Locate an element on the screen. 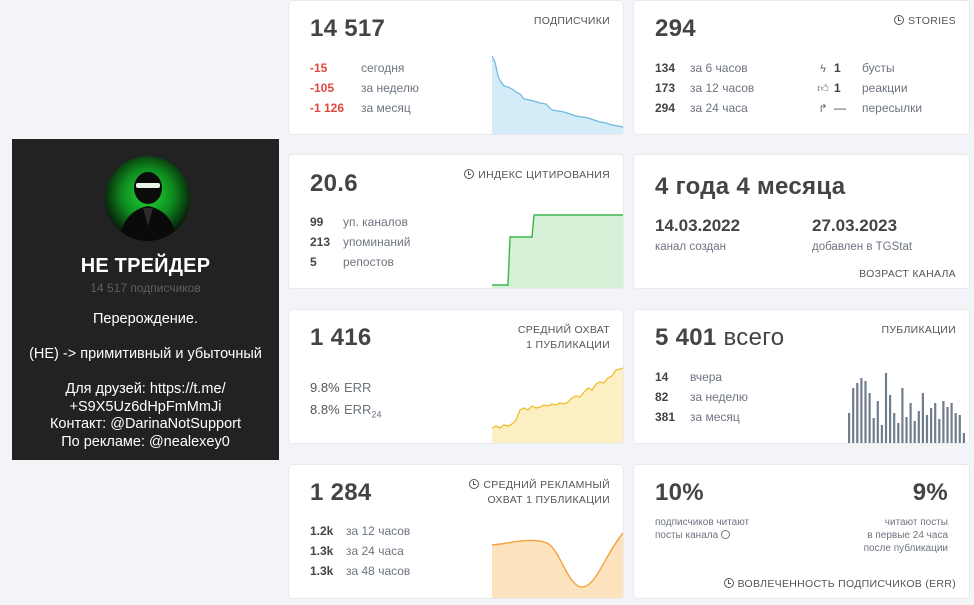 Image resolution: width=974 pixels, height=605 pixels. stat-row: -1 126 за месяц is located at coordinates (360, 108).